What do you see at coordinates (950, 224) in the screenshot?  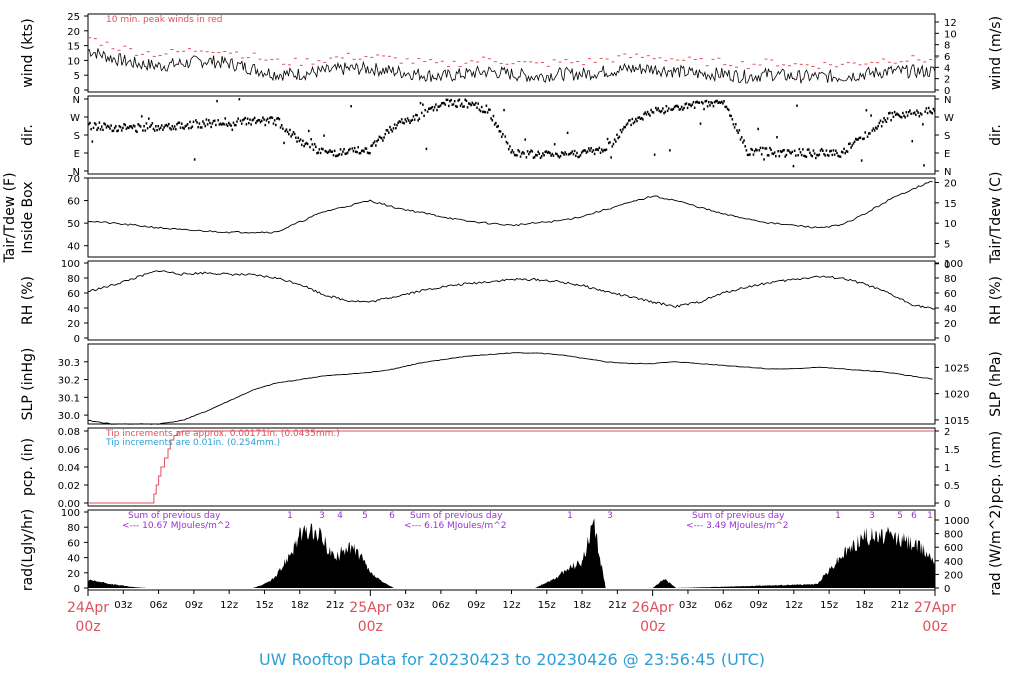 I see `temp-ytick-right-label: 10` at bounding box center [950, 224].